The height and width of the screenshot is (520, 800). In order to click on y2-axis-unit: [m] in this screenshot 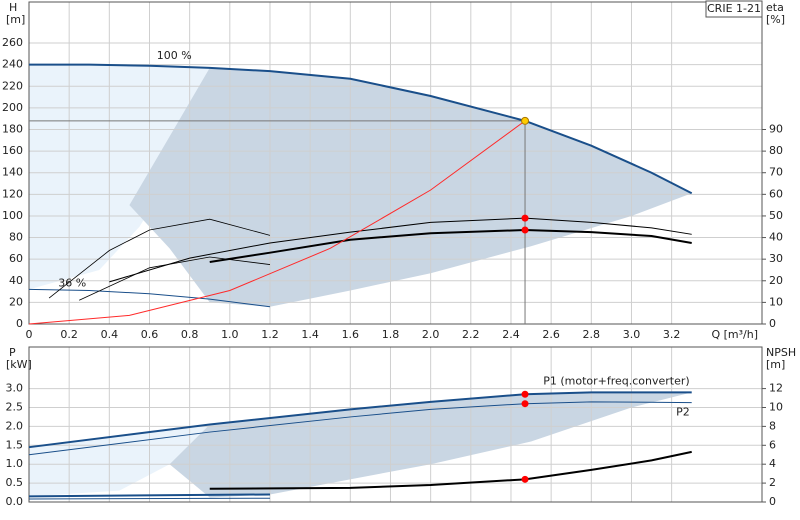, I will do `click(775, 364)`.